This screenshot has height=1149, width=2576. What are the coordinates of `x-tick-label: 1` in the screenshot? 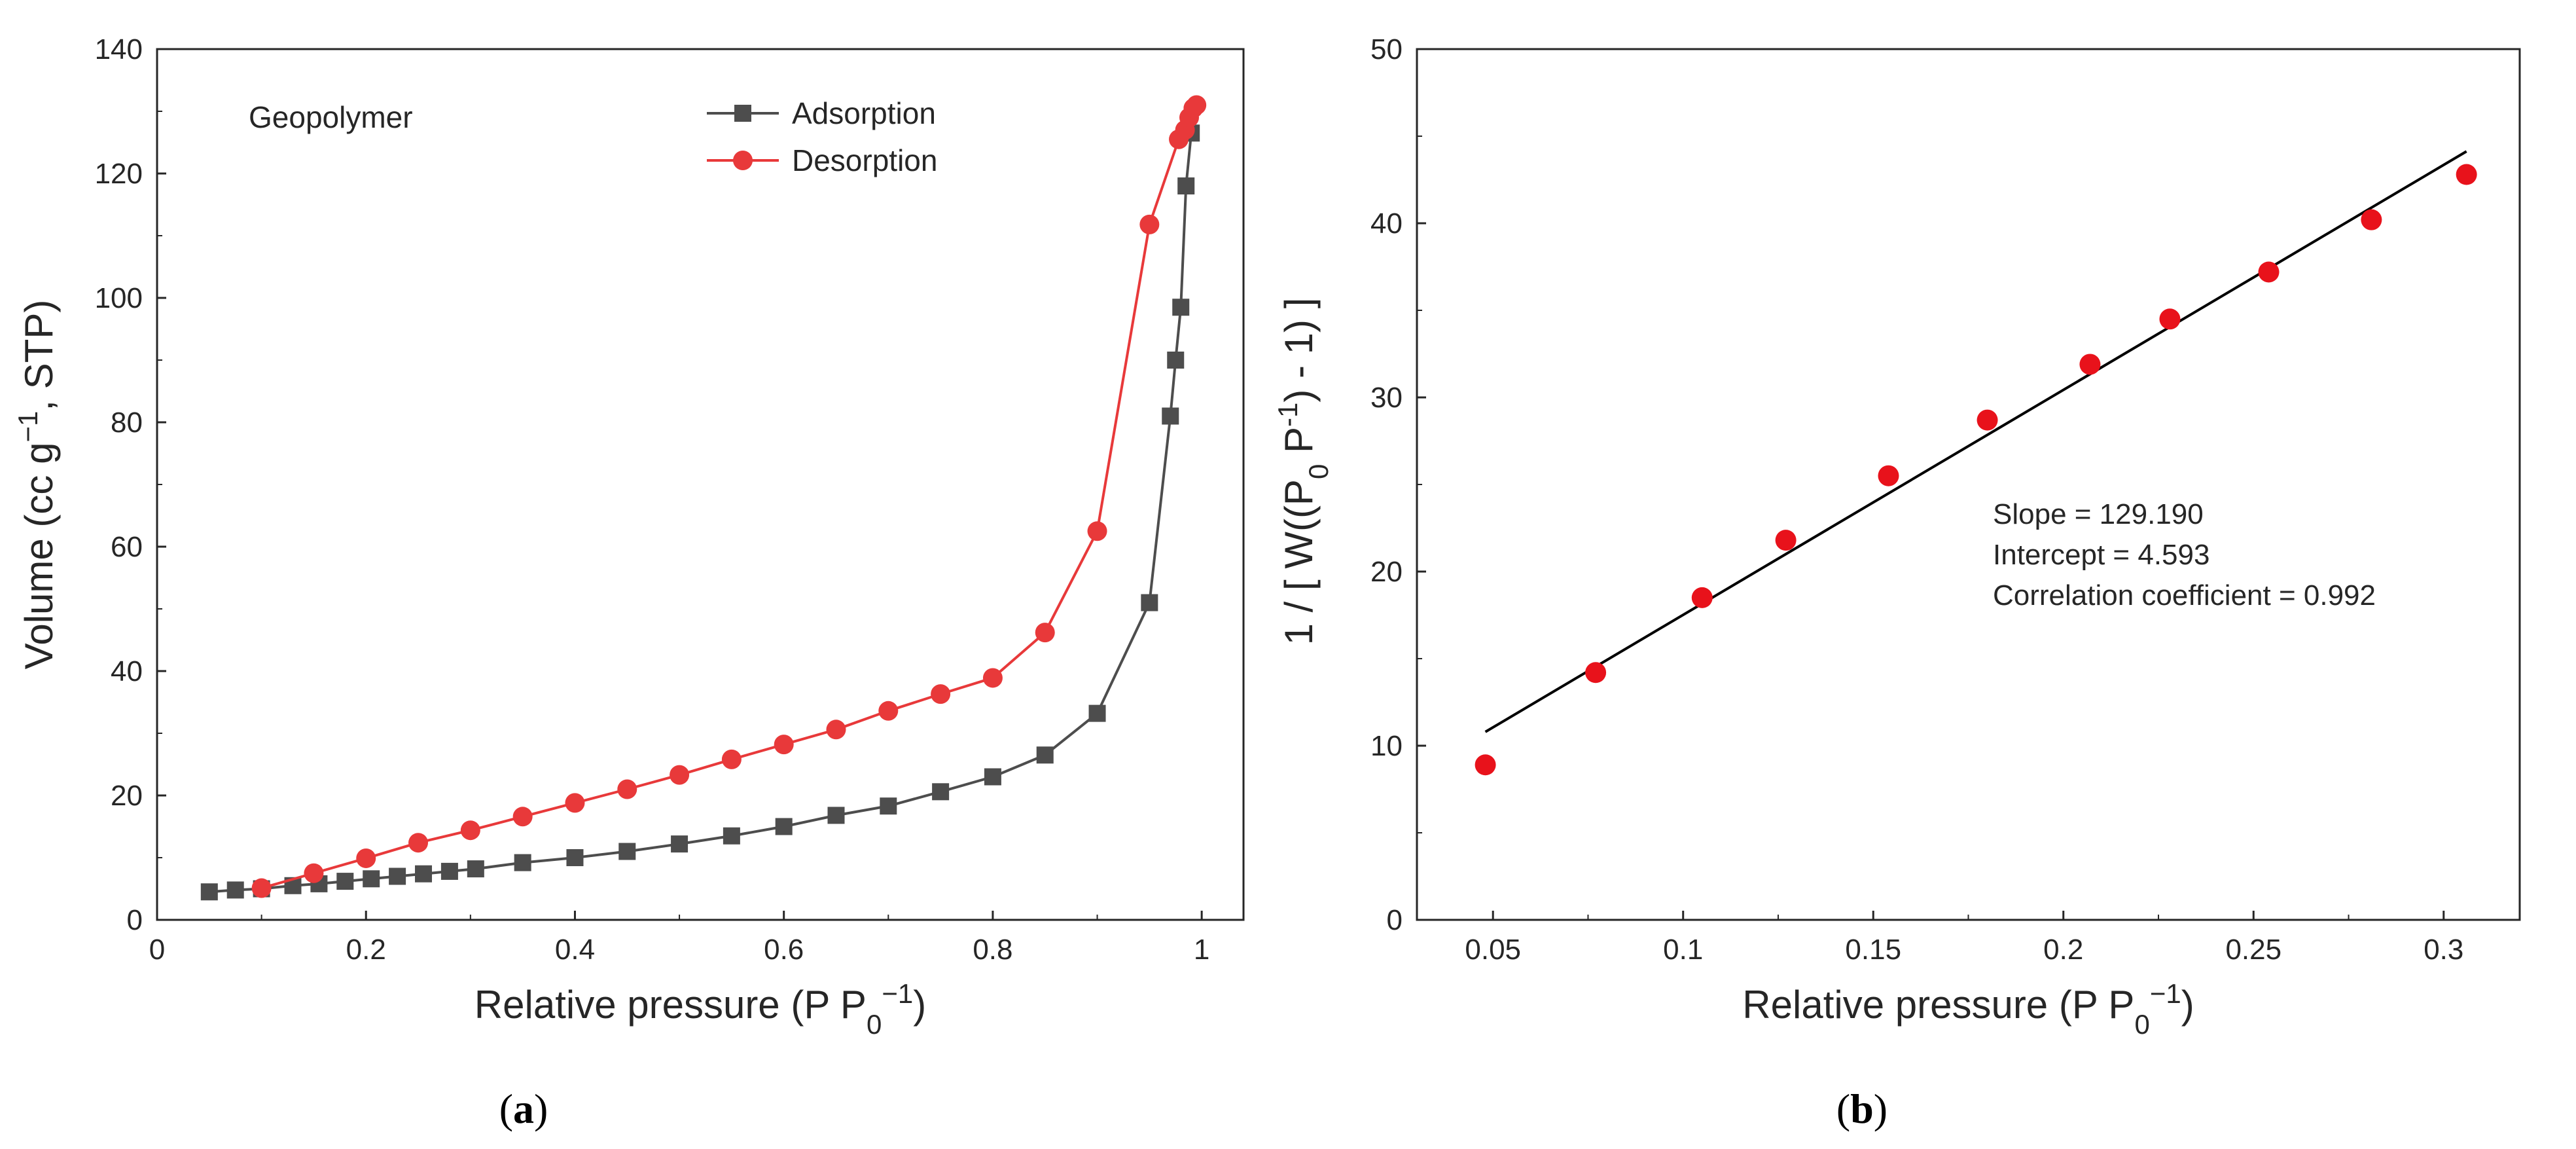 It's located at (1201, 950).